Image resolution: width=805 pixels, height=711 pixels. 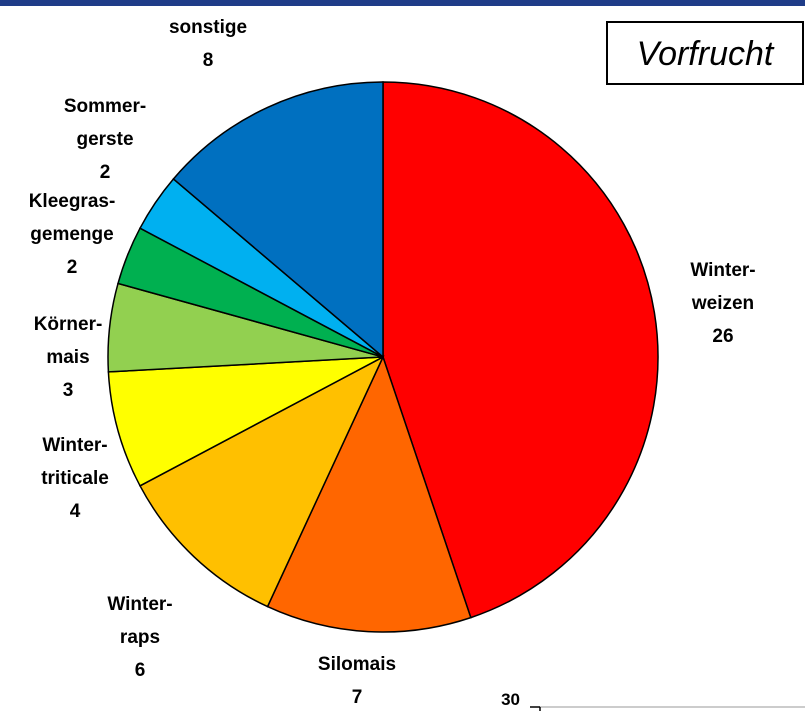 I want to click on top-bar, so click(x=402, y=3).